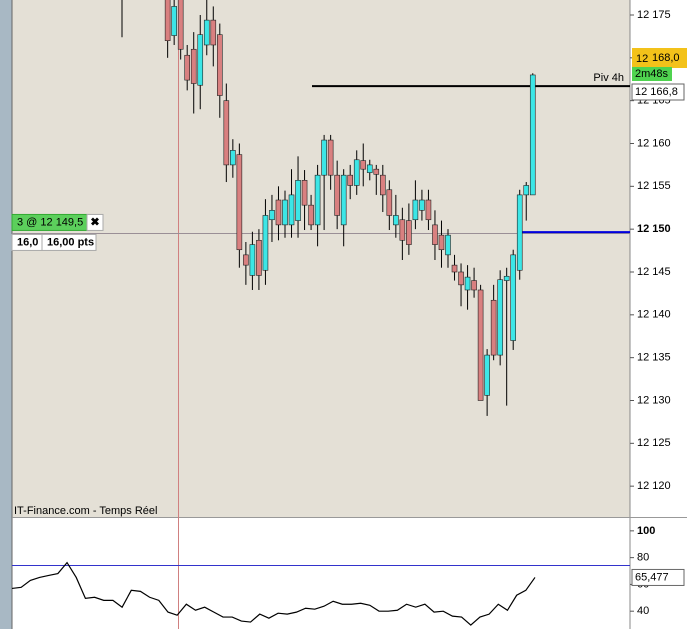 Image resolution: width=687 pixels, height=629 pixels. Describe the element at coordinates (85, 511) in the screenshot. I see `source-label: IT-Finance.com - Temps Réel` at that location.